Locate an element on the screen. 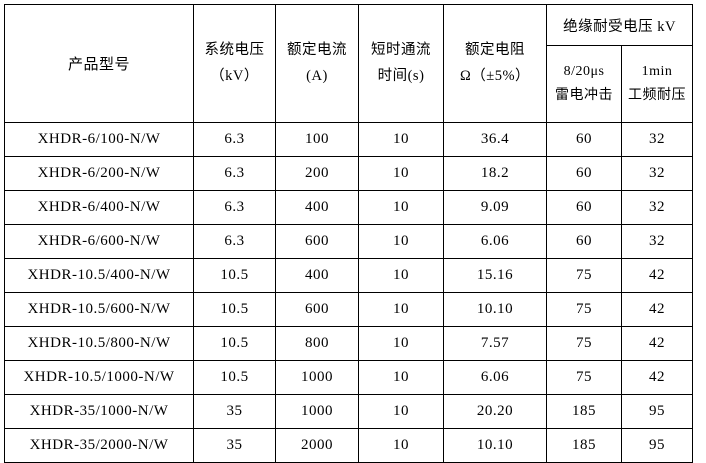 This screenshot has width=706, height=463. header-insulation-group-label: 绝缘耐受电压 kV is located at coordinates (619, 26).